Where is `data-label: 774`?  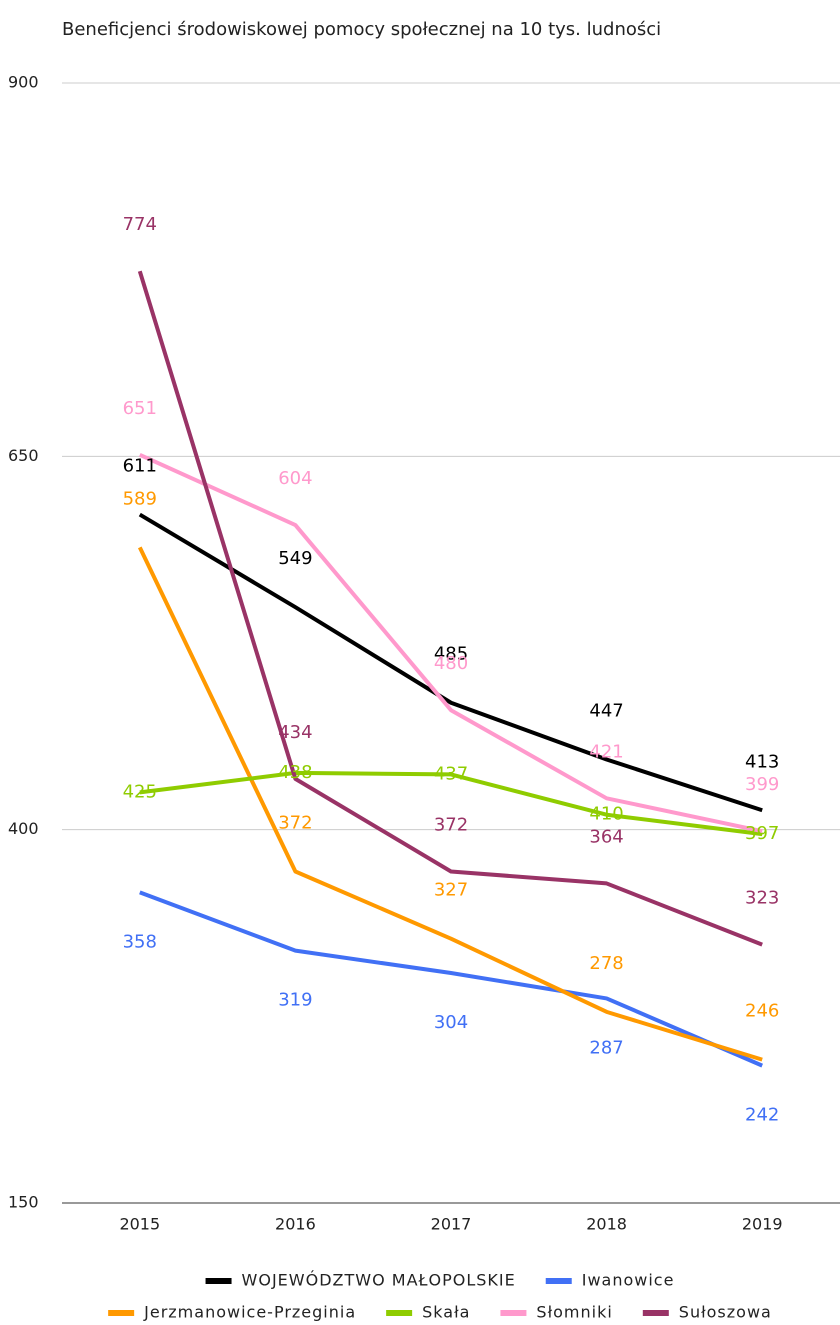
data-label: 774 is located at coordinates (140, 224).